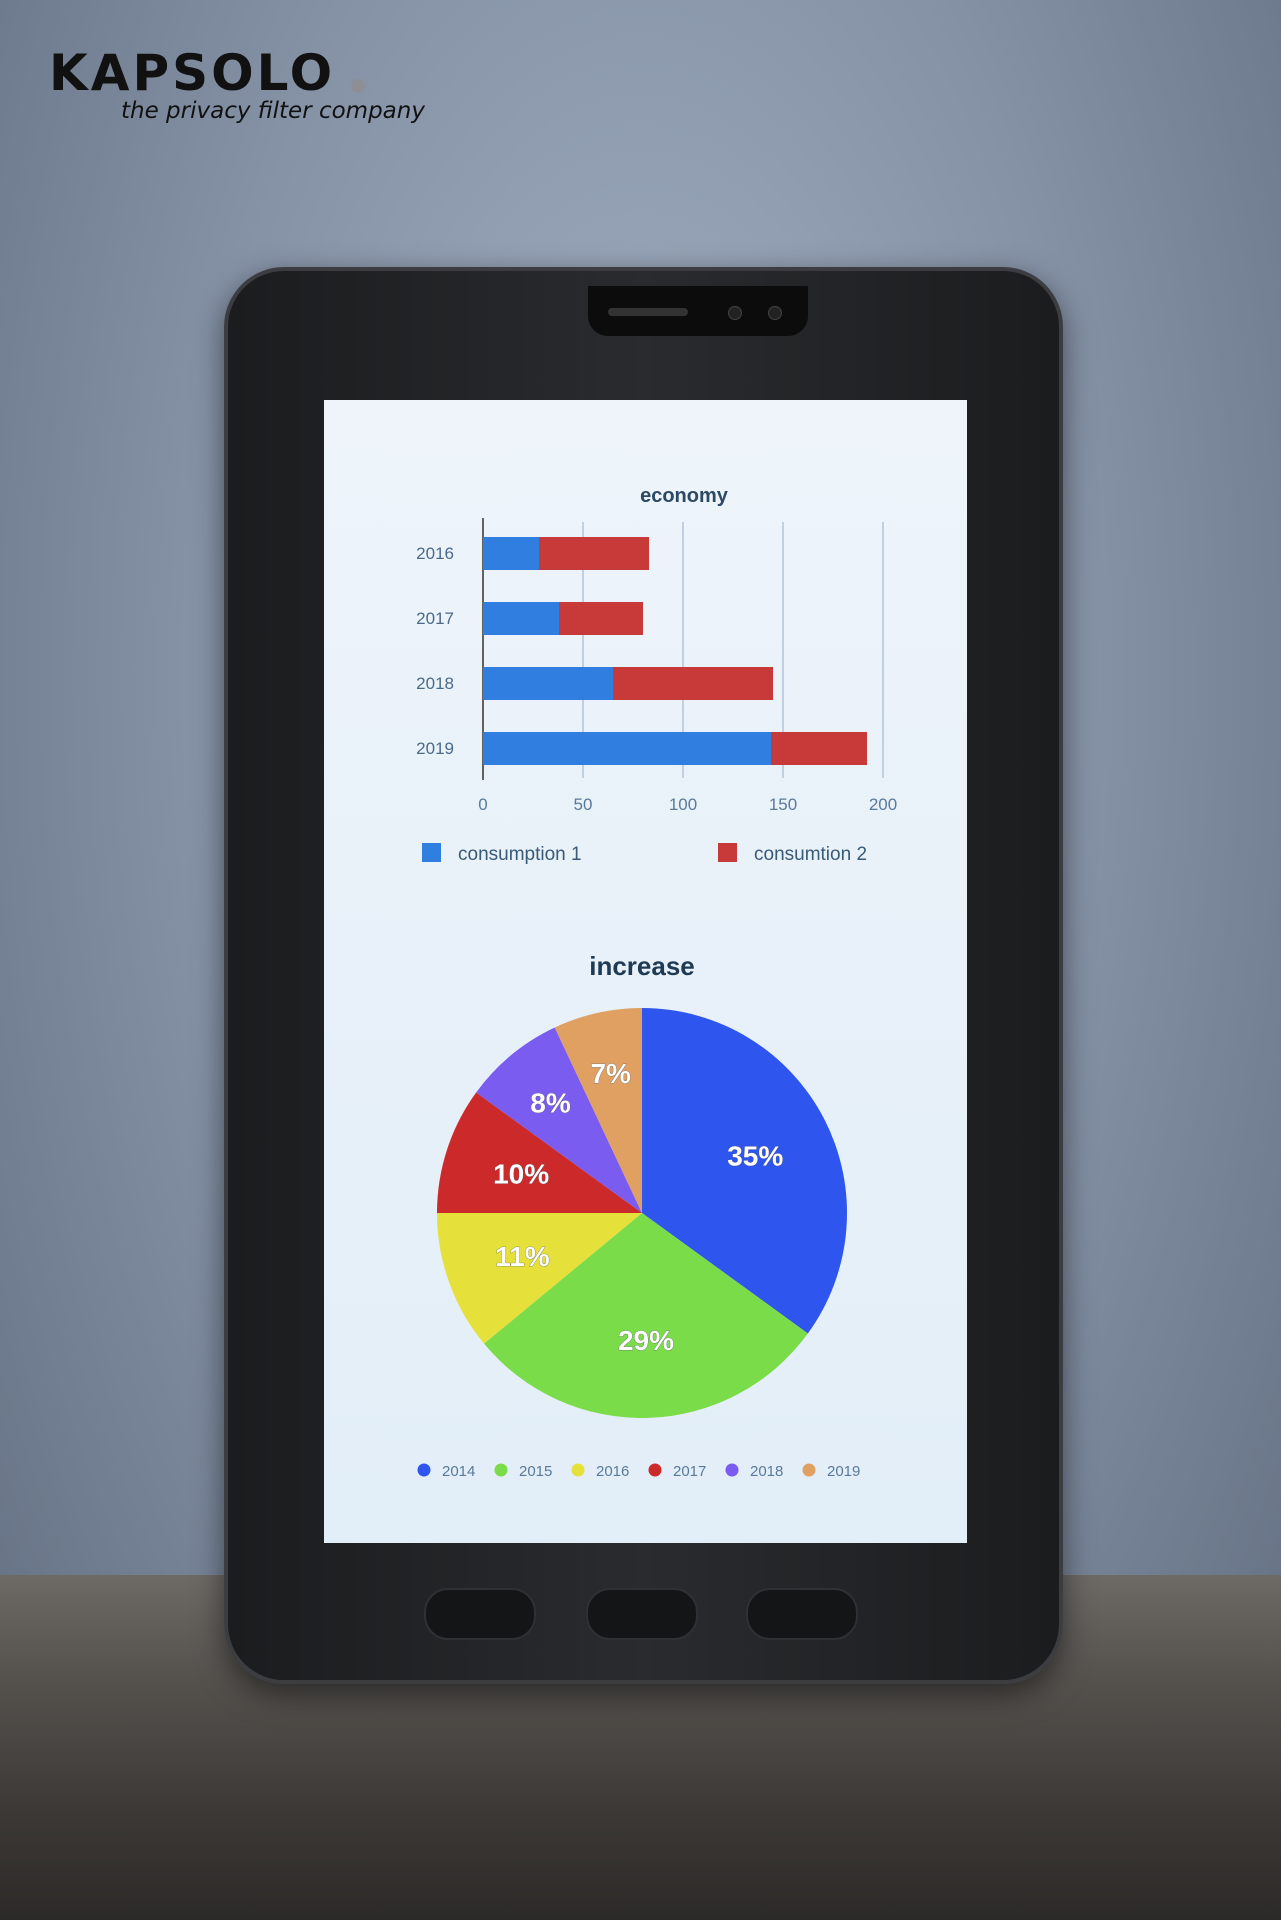  I want to click on speaker-grille, so click(648, 312).